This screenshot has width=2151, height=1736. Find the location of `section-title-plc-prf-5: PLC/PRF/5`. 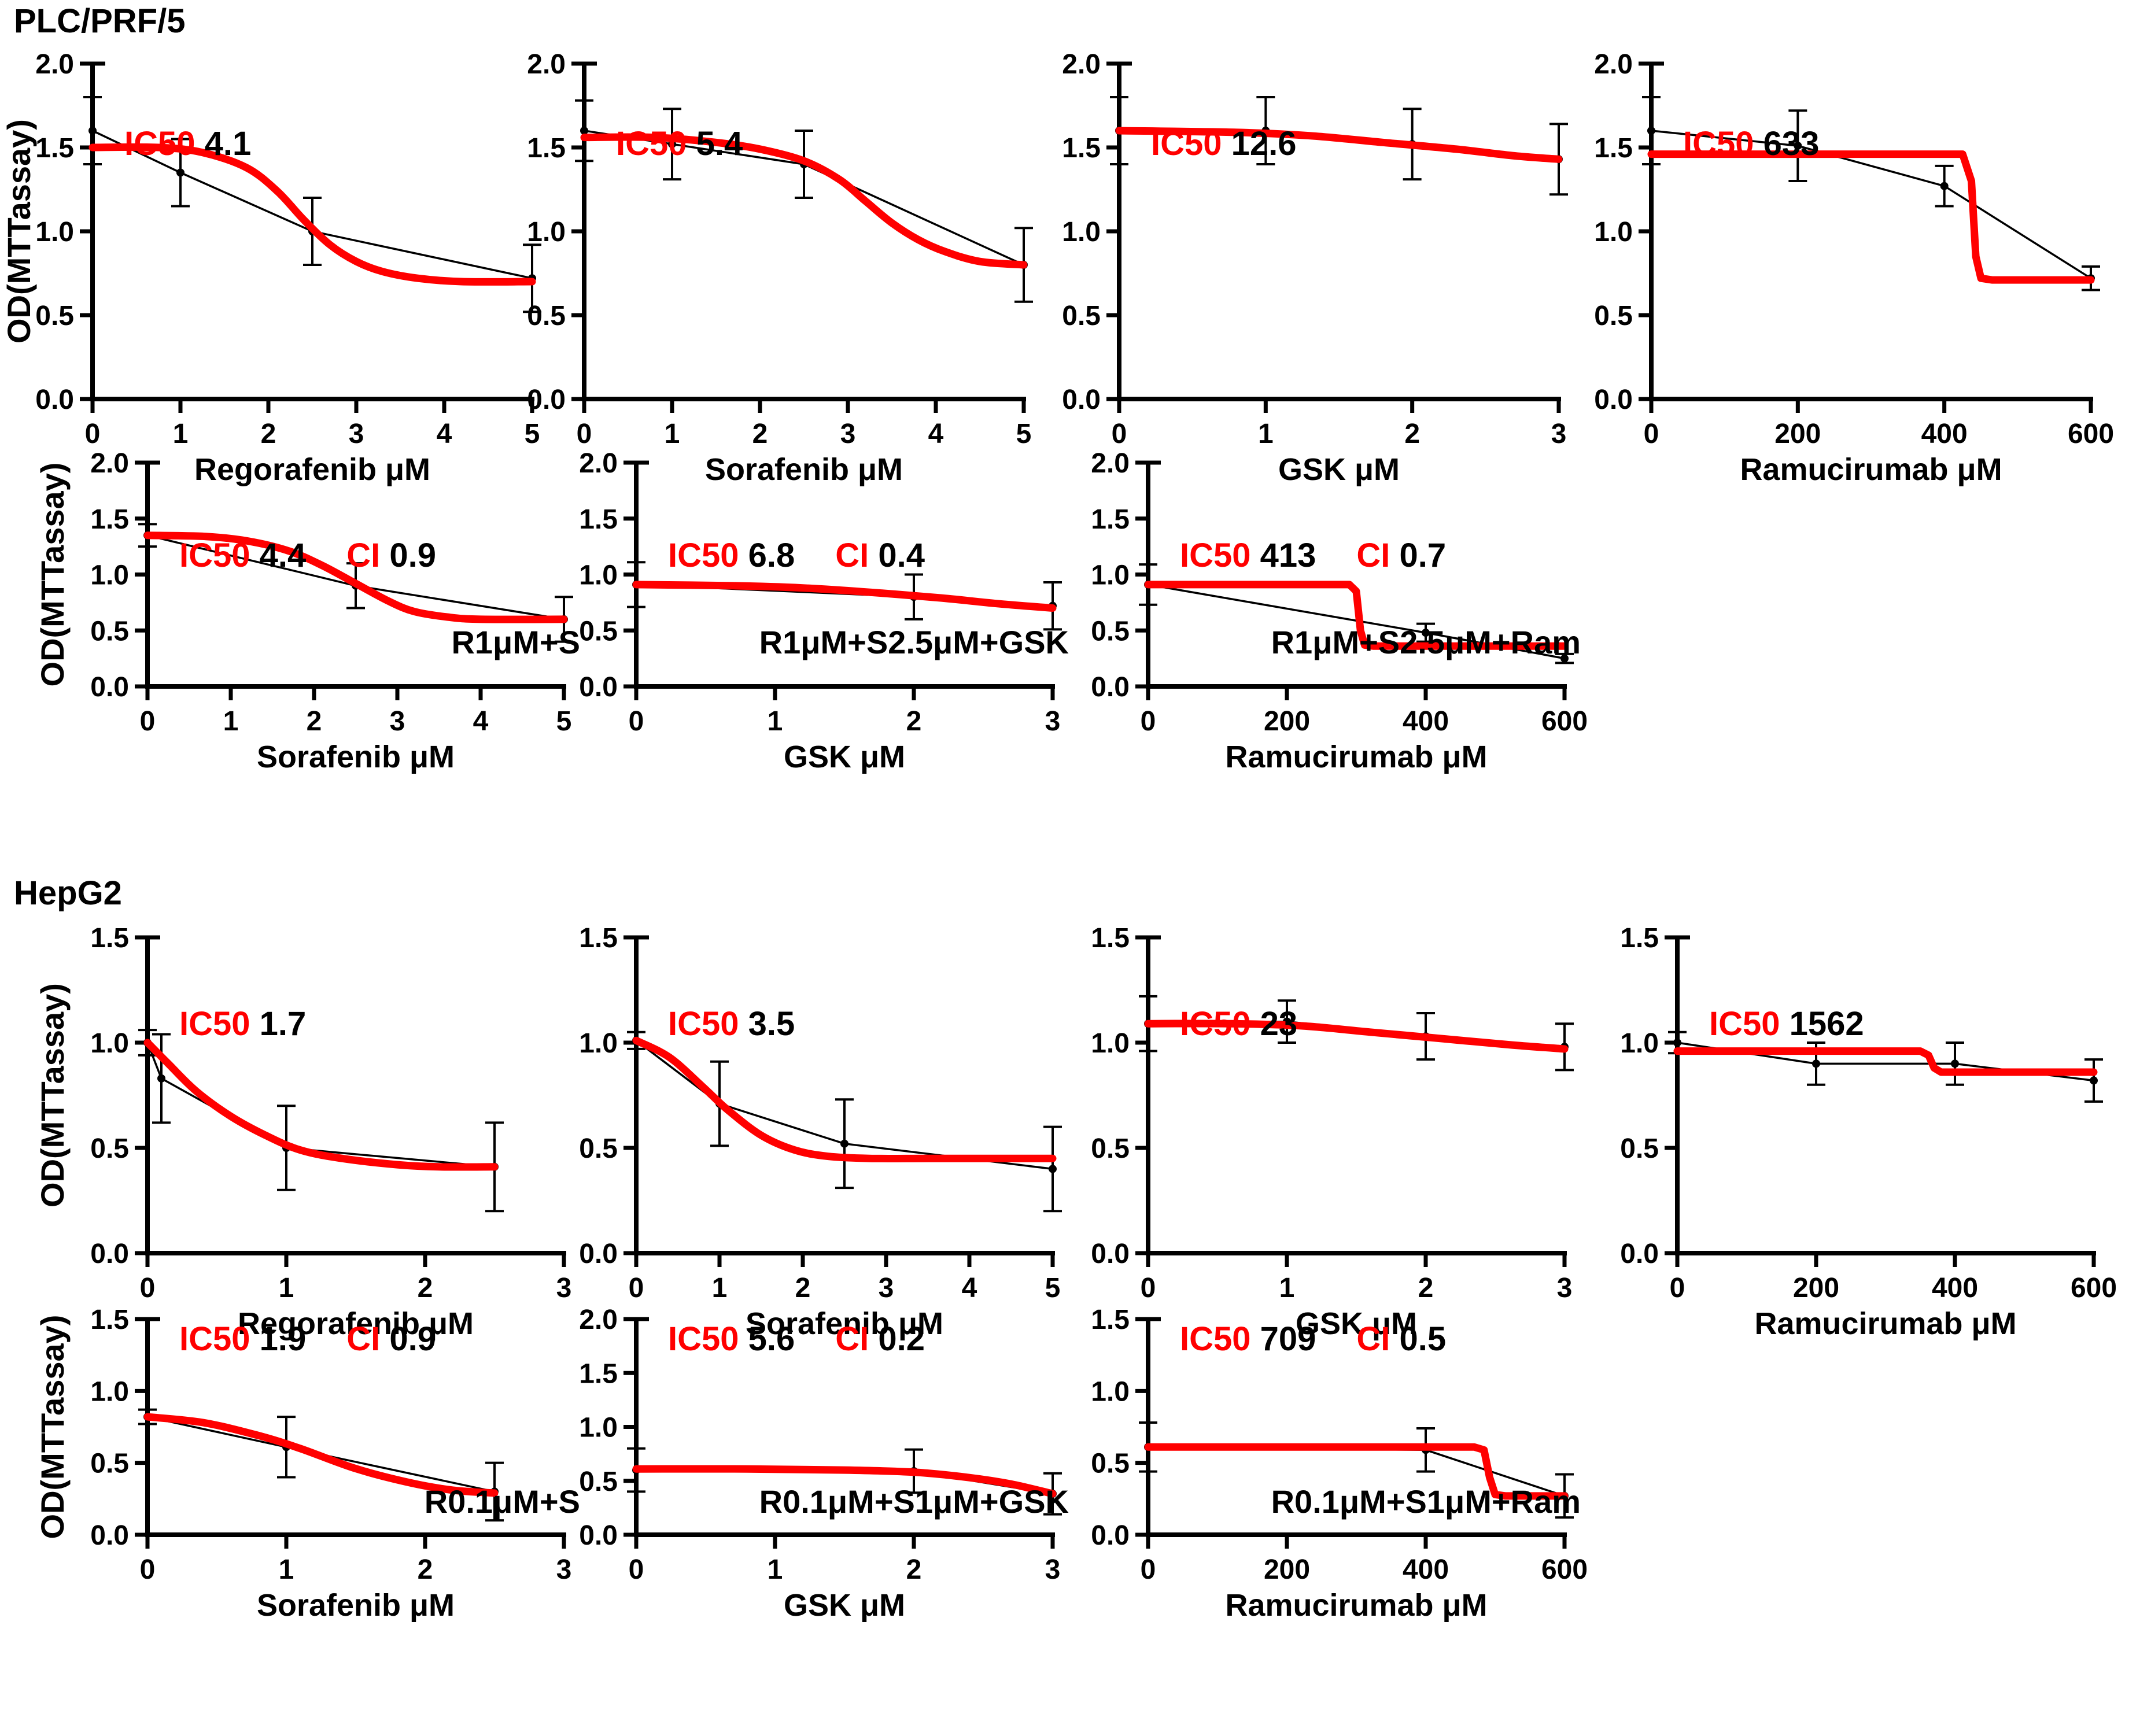

section-title-plc-prf-5: PLC/PRF/5 is located at coordinates (100, 21).